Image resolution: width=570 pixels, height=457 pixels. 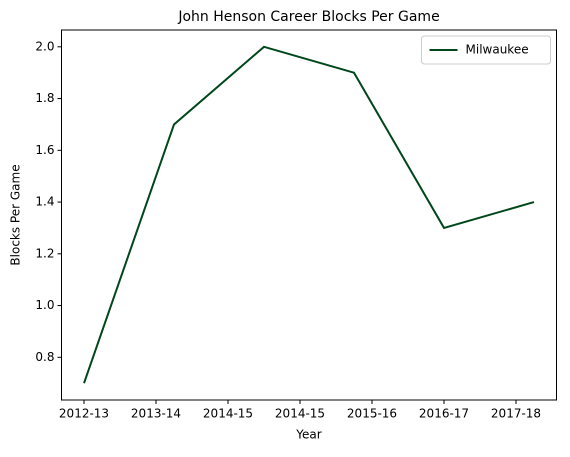 I want to click on y-tick-label: 1.8, so click(x=44, y=98).